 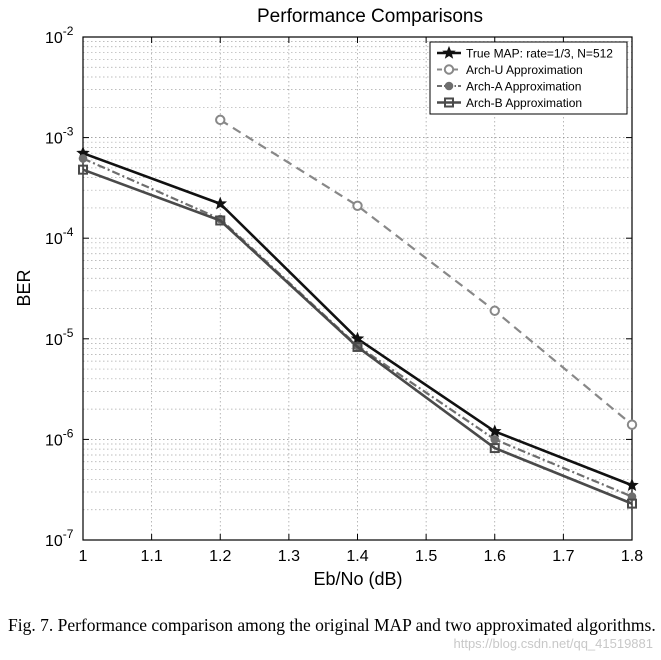 I want to click on legend-entry: Arch-B Approximation, so click(x=509, y=103).